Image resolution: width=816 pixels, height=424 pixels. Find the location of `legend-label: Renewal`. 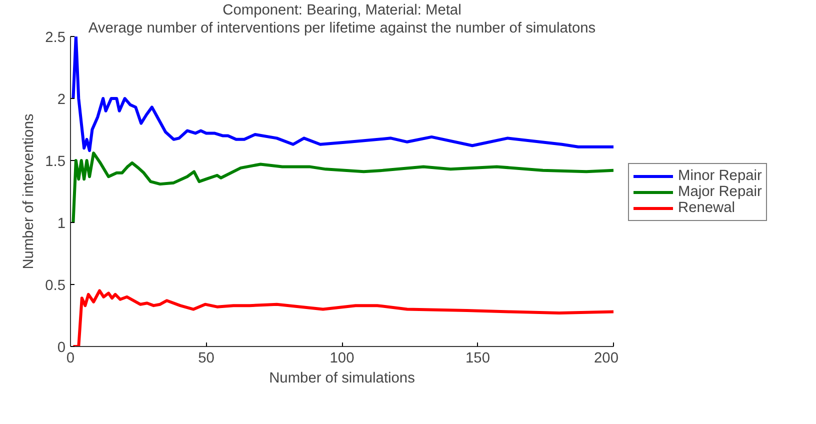

legend-label: Renewal is located at coordinates (707, 208).